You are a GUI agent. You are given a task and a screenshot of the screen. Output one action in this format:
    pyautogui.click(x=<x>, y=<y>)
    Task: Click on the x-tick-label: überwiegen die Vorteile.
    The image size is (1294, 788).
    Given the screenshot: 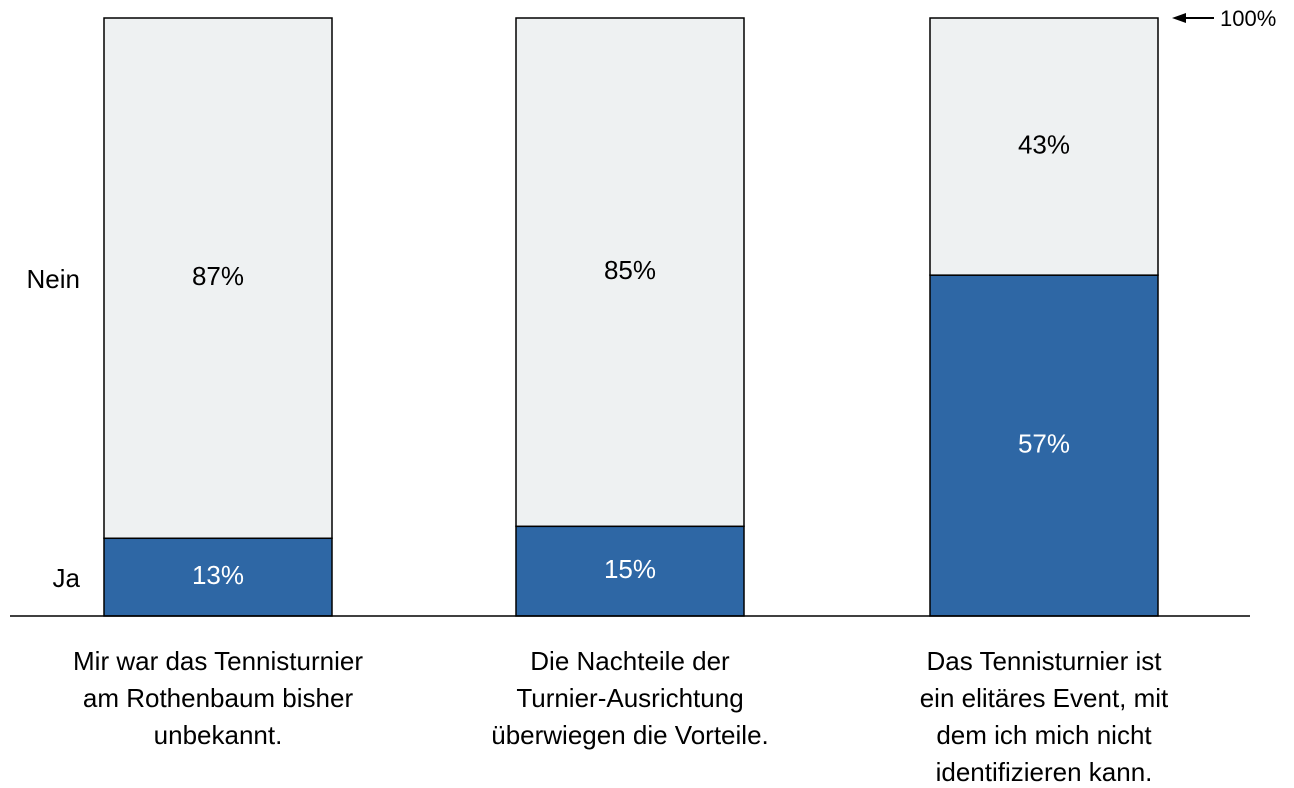 What is the action you would take?
    pyautogui.click(x=630, y=735)
    